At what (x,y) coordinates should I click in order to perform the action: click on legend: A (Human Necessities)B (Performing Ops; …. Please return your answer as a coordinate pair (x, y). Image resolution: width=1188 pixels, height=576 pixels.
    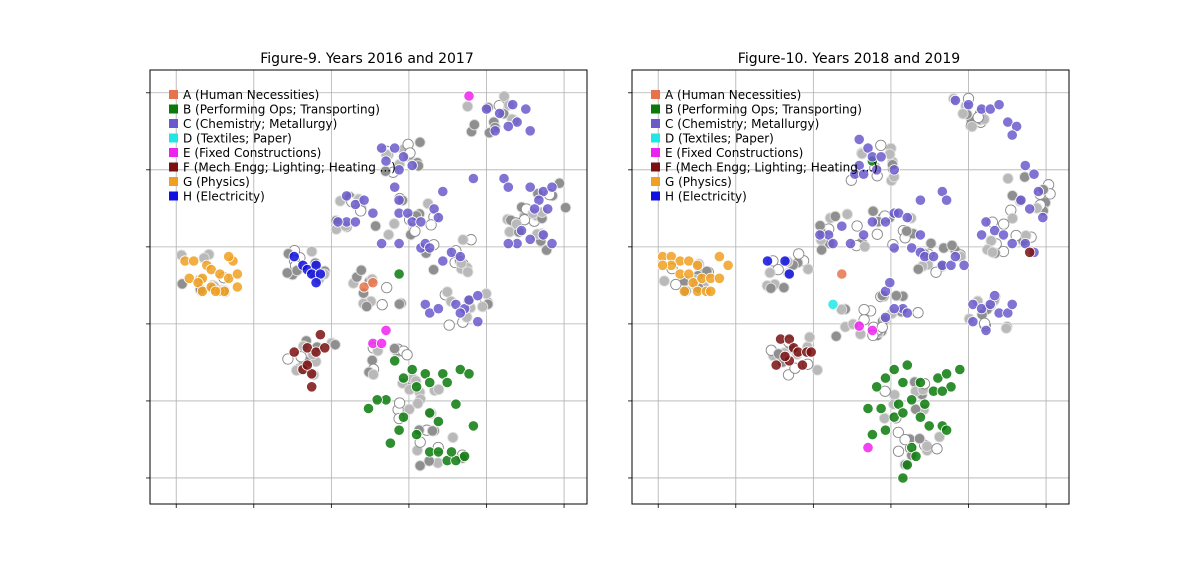
    Looking at the image, I should click on (764, 146).